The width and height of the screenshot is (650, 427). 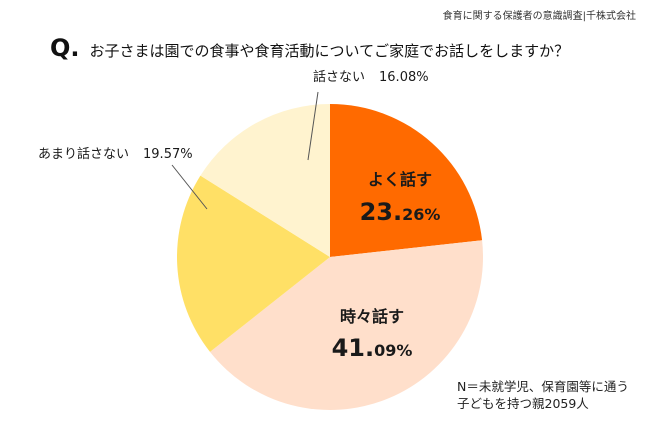 What do you see at coordinates (404, 77) in the screenshot?
I see `slice-callout-value: 16.08%` at bounding box center [404, 77].